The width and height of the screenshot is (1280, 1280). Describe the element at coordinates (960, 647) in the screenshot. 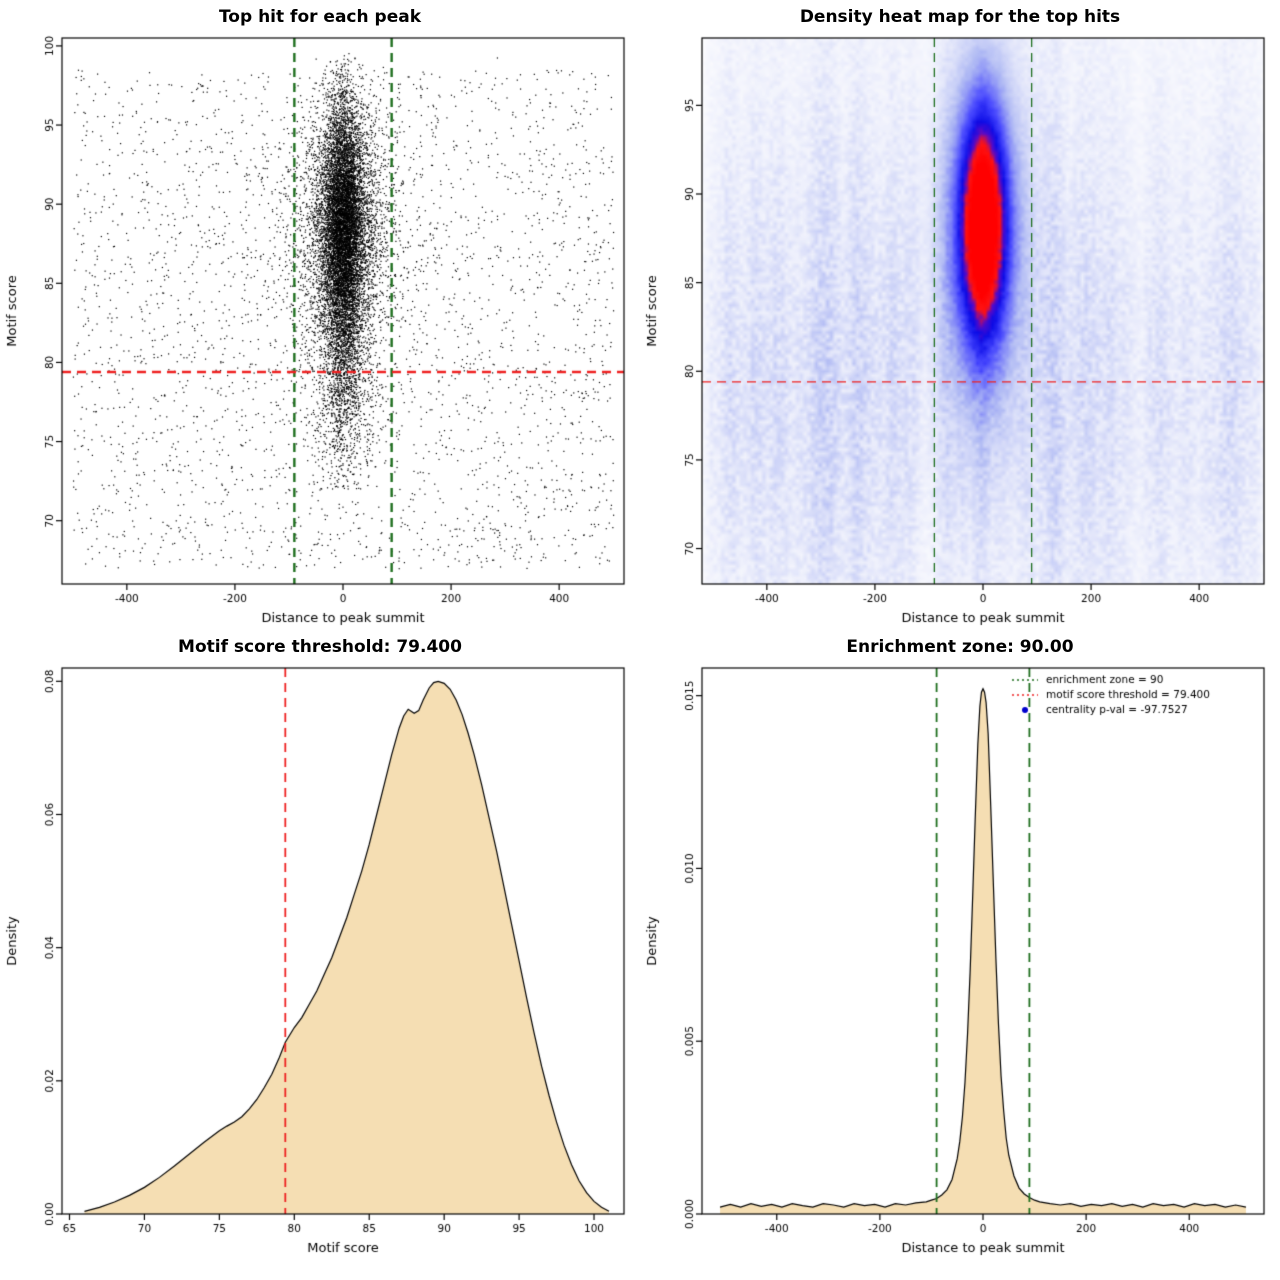

I see `distance-density-title: Enrichment zone: 90.00` at that location.